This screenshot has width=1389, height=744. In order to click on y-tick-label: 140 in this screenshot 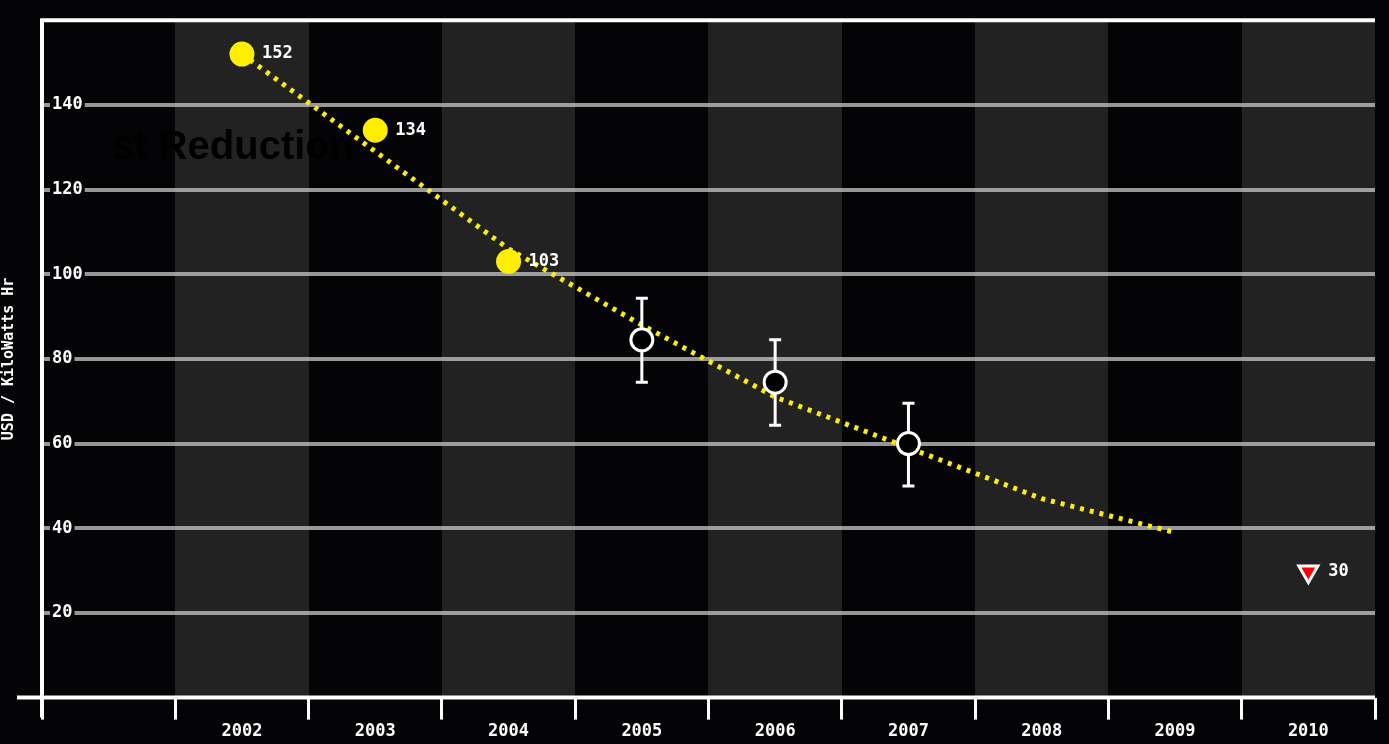, I will do `click(67, 103)`.